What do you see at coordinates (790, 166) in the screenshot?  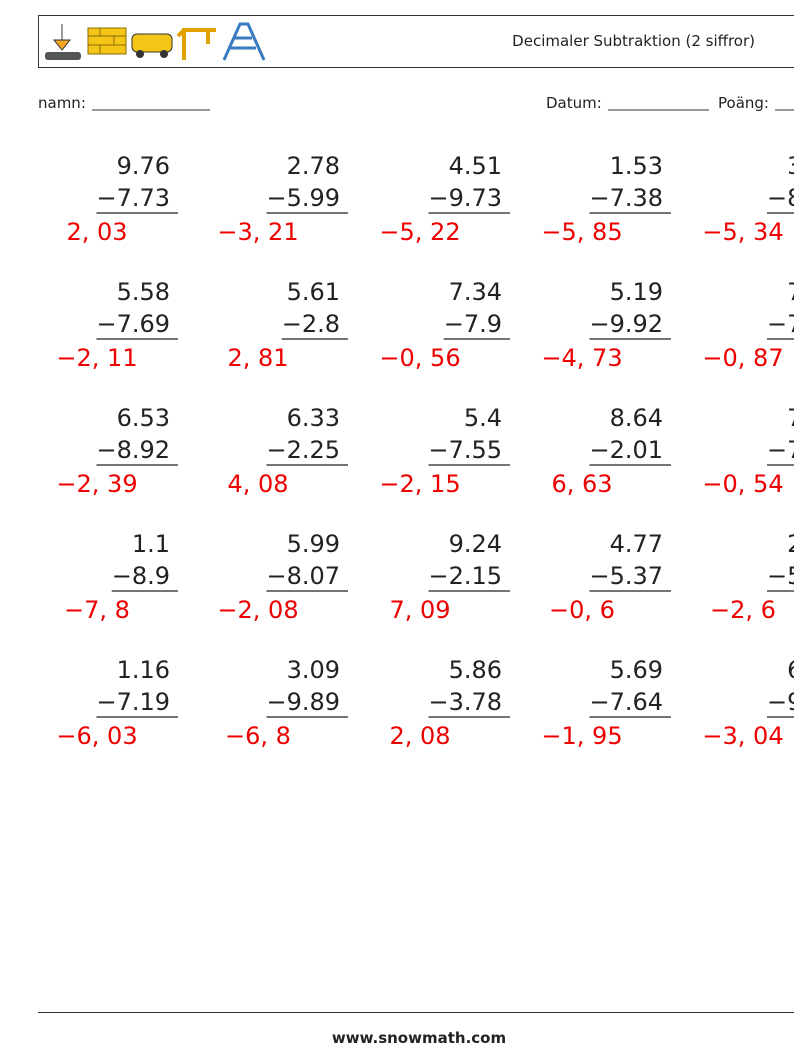 I see `minuend: 3.` at bounding box center [790, 166].